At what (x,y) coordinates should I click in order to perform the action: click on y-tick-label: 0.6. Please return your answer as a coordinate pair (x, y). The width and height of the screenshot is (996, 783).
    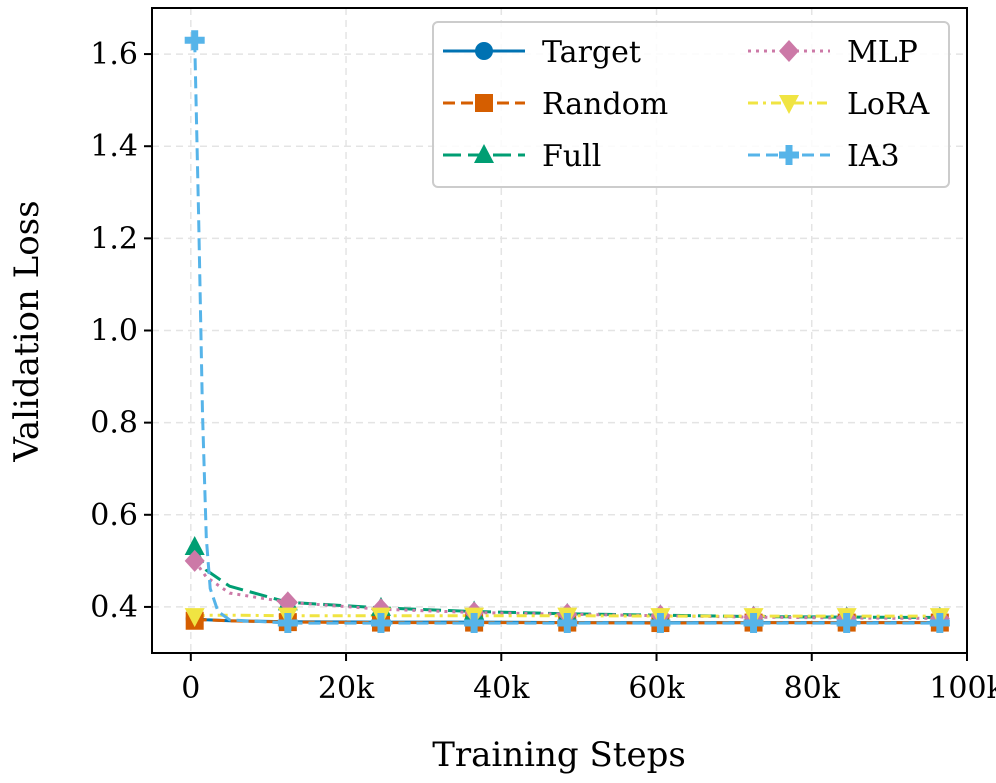
    Looking at the image, I should click on (114, 515).